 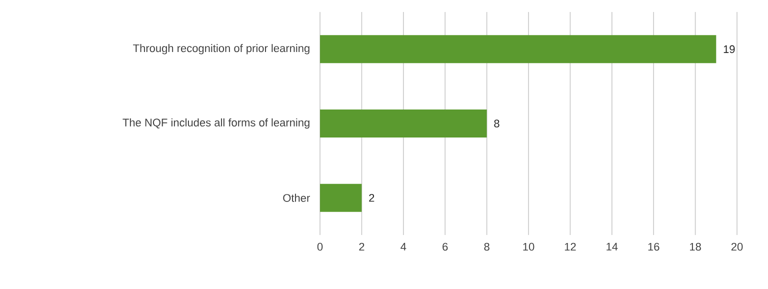 I want to click on x-tick-label: 4, so click(x=403, y=246).